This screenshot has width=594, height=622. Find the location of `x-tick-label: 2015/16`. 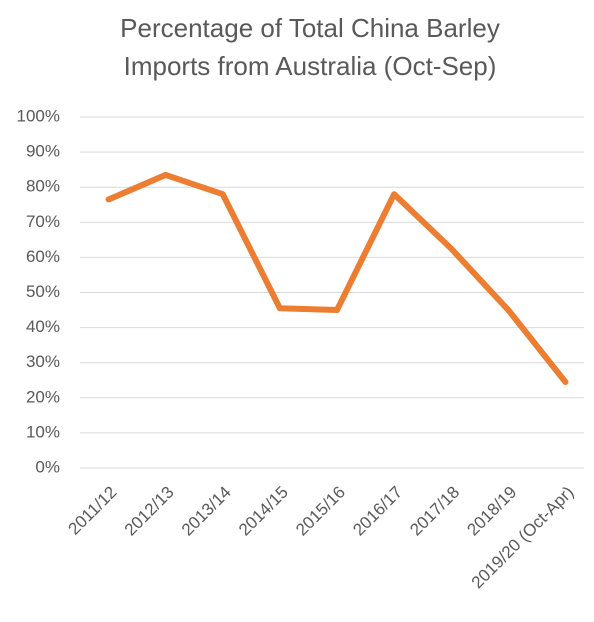

x-tick-label: 2015/16 is located at coordinates (320, 511).